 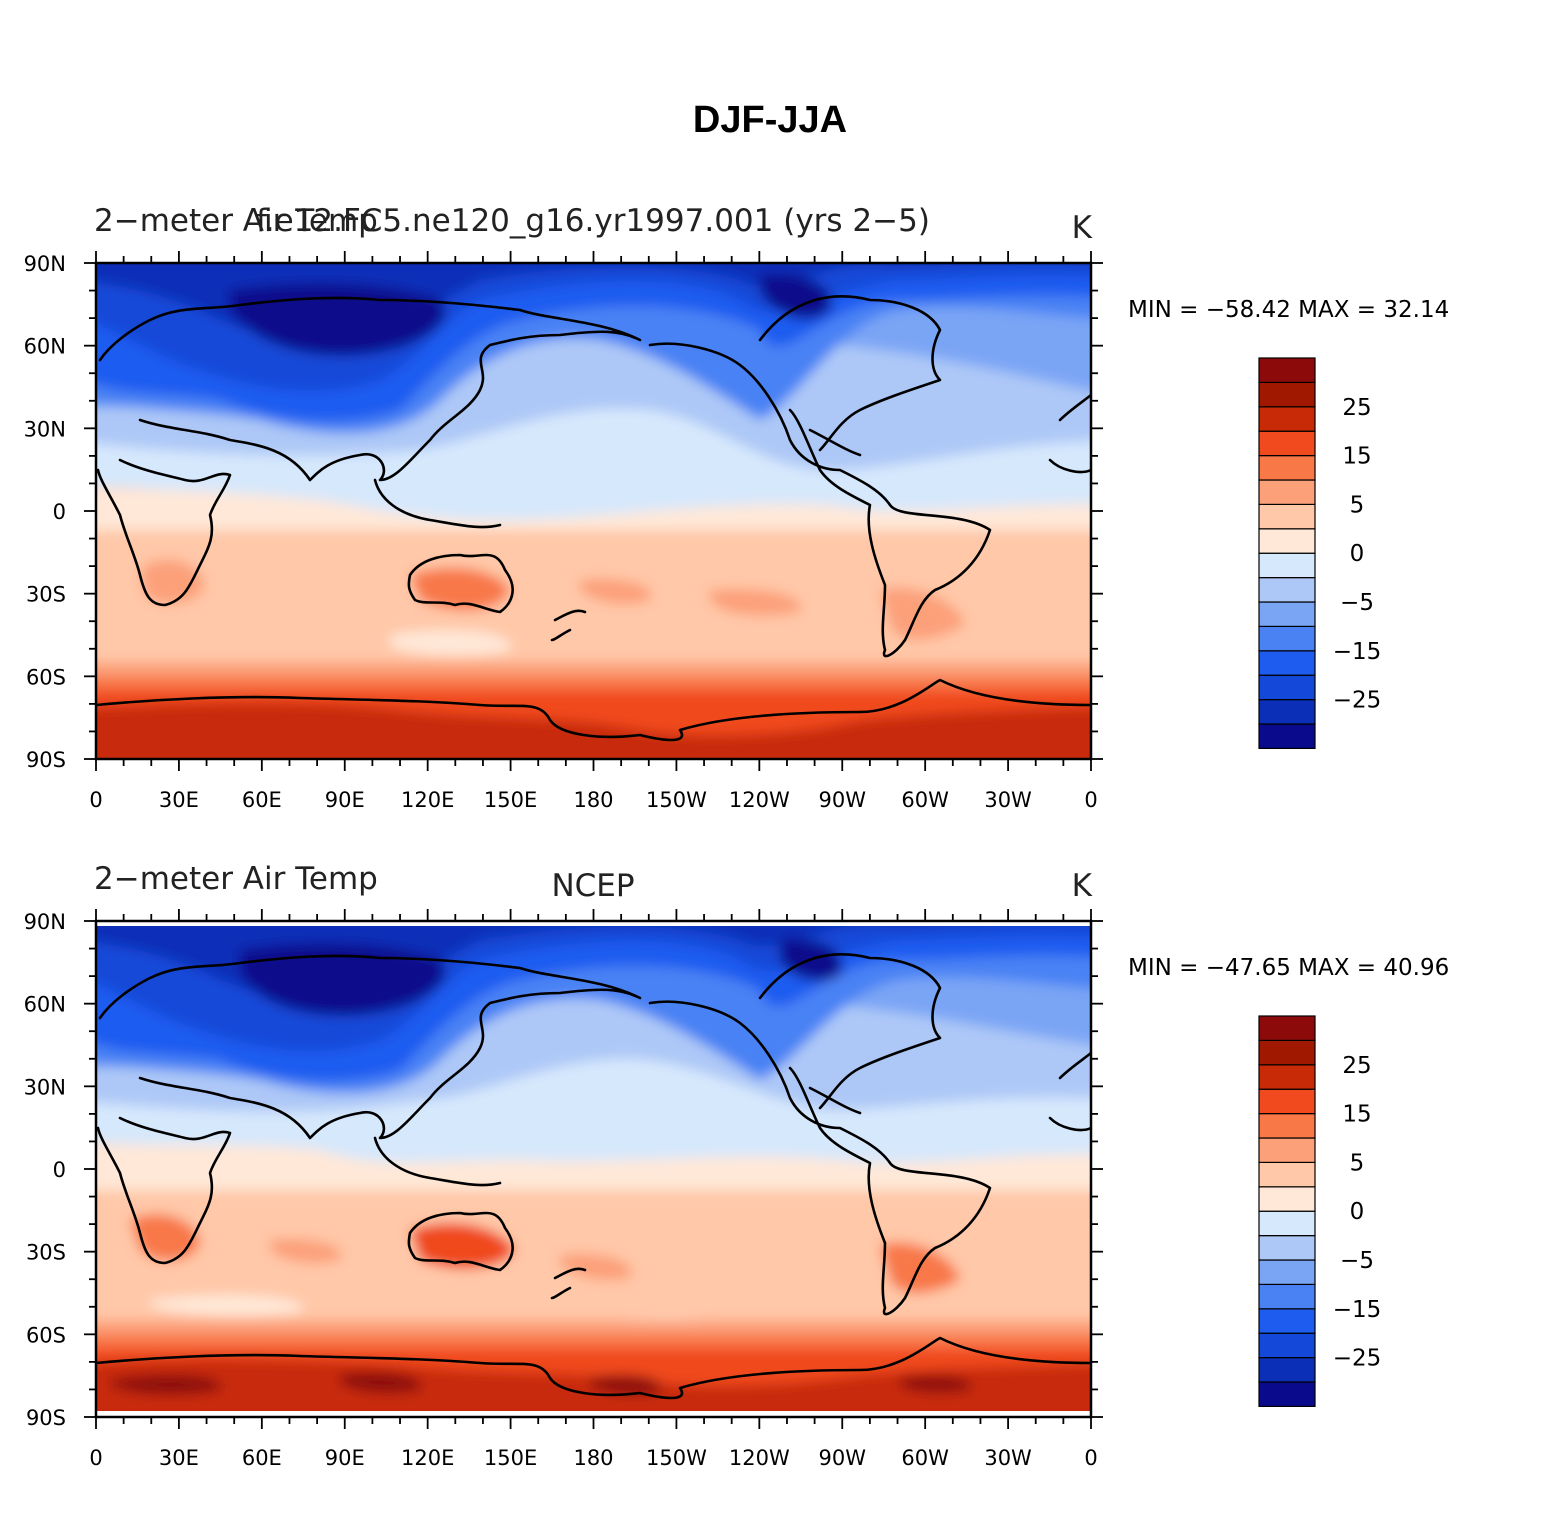 I want to click on colorbar-label: −5, so click(x=1357, y=1261).